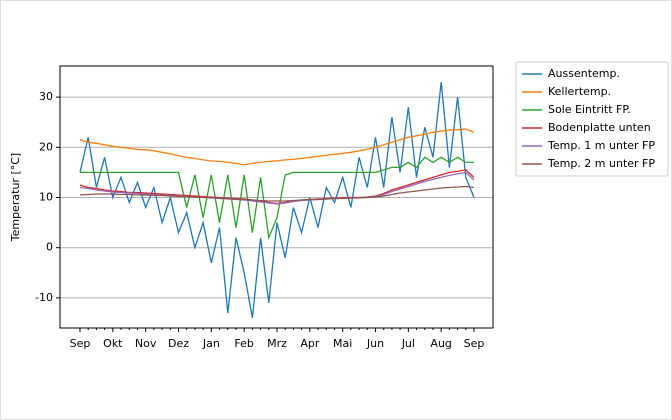 This screenshot has width=672, height=420. I want to click on legend-label: Aussentemp., so click(584, 73).